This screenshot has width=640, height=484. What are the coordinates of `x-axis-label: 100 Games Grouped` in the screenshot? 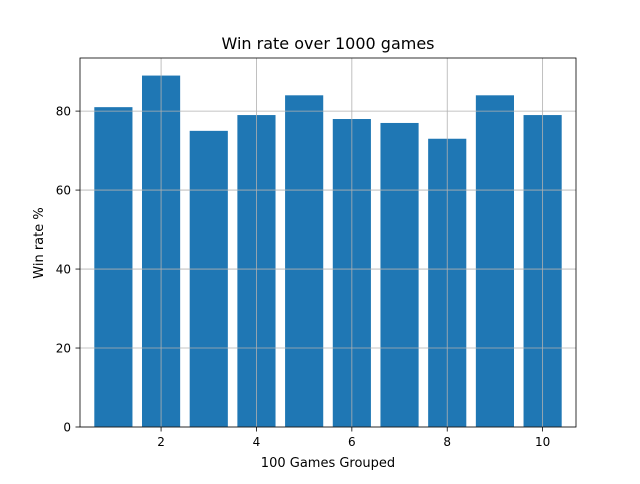 It's located at (328, 463).